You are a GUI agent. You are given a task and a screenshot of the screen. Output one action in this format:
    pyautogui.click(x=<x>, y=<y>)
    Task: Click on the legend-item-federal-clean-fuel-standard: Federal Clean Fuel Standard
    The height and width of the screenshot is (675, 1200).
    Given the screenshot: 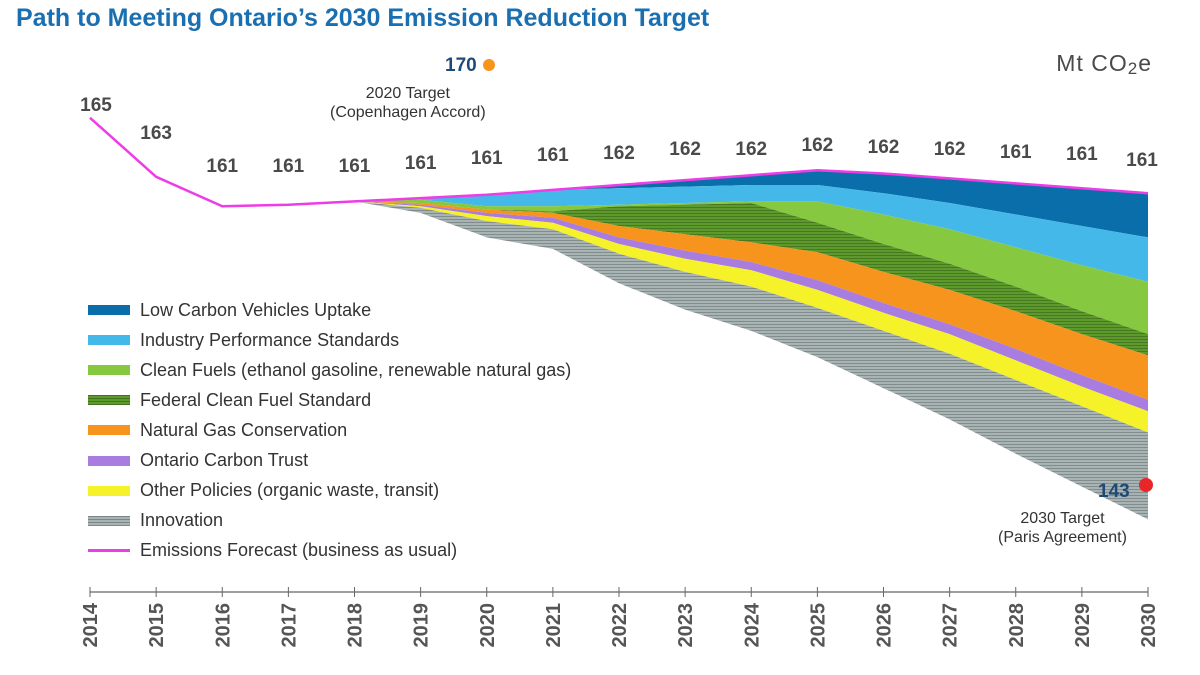 What is the action you would take?
    pyautogui.click(x=329, y=400)
    